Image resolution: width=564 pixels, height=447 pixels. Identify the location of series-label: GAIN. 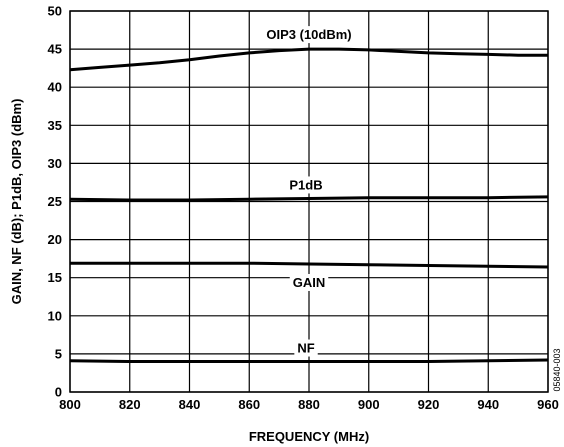
(309, 282).